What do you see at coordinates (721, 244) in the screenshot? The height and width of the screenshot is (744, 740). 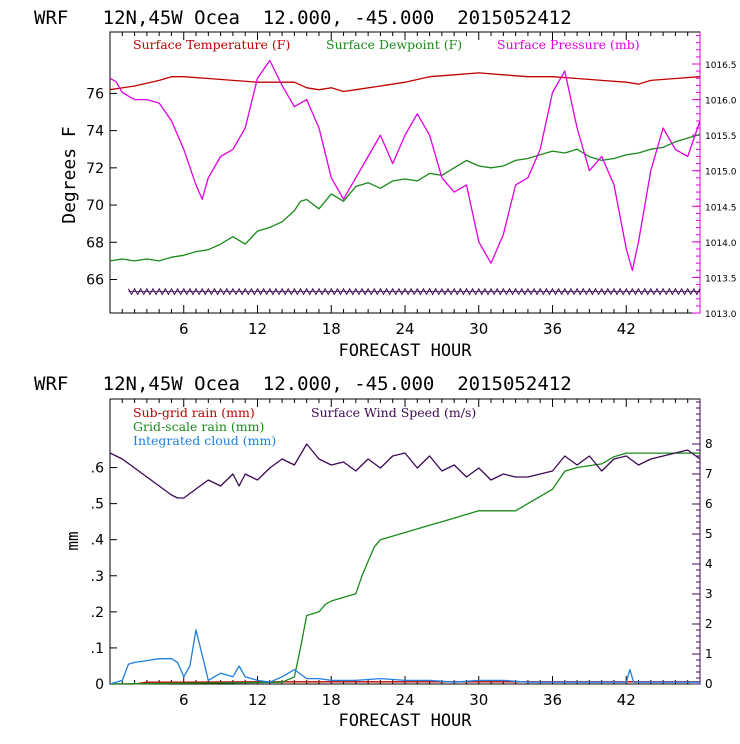 I see `chart1-y2tick-label: 1014.0` at bounding box center [721, 244].